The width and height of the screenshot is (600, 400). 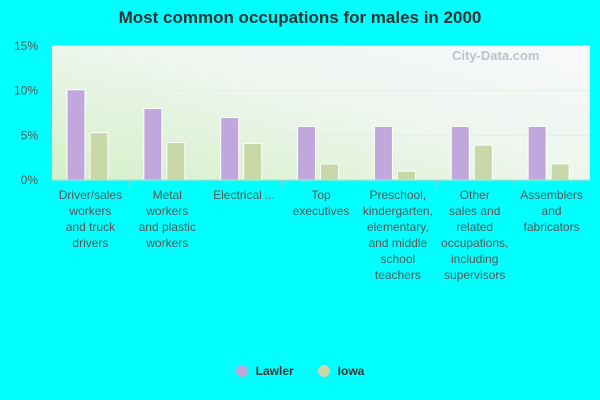 I want to click on y-tick-label: 10%, so click(x=26, y=91).